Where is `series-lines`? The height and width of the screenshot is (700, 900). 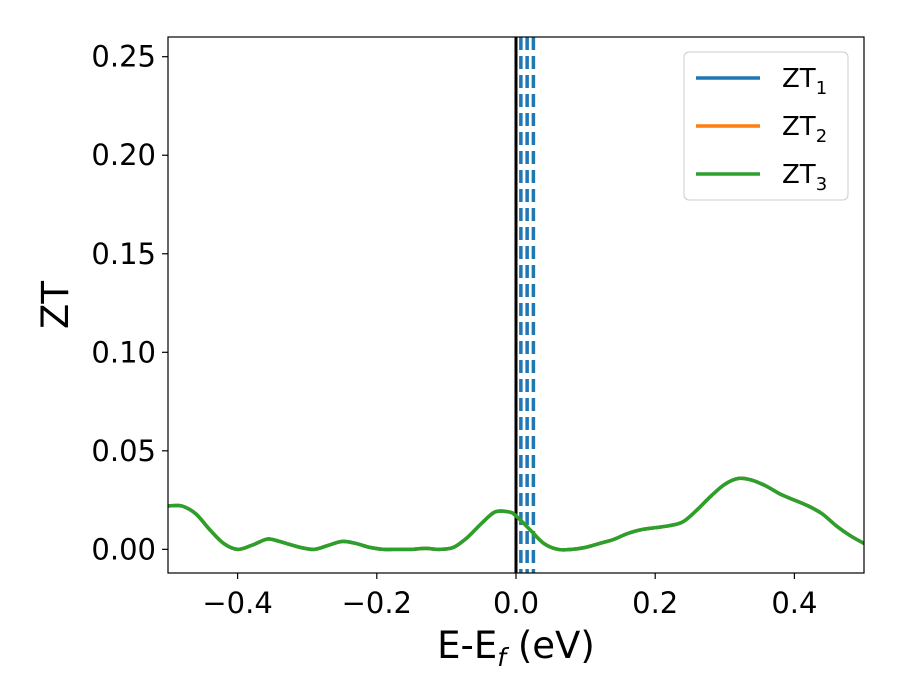 series-lines is located at coordinates (516, 514).